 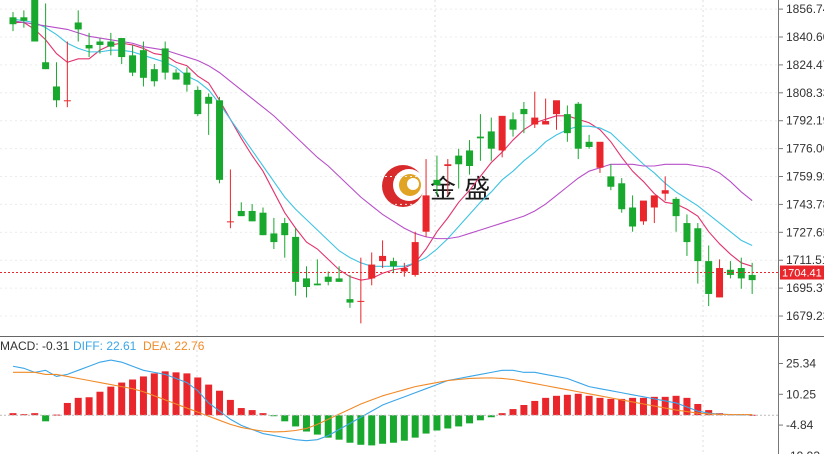 I want to click on price-tick-label: 1711.51, so click(x=805, y=260).